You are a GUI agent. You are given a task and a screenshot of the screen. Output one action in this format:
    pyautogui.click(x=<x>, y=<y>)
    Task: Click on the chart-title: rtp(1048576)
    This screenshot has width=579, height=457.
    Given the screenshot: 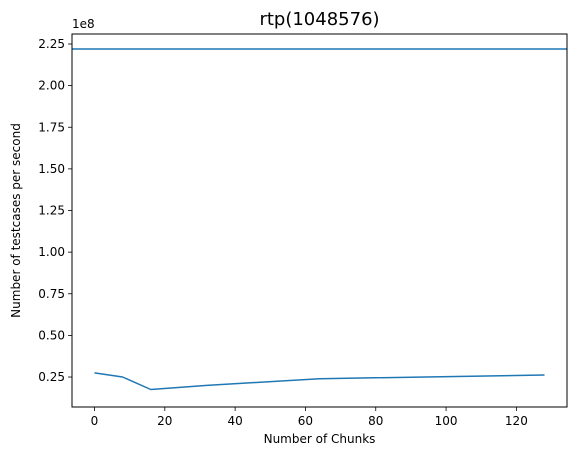 What is the action you would take?
    pyautogui.click(x=319, y=19)
    